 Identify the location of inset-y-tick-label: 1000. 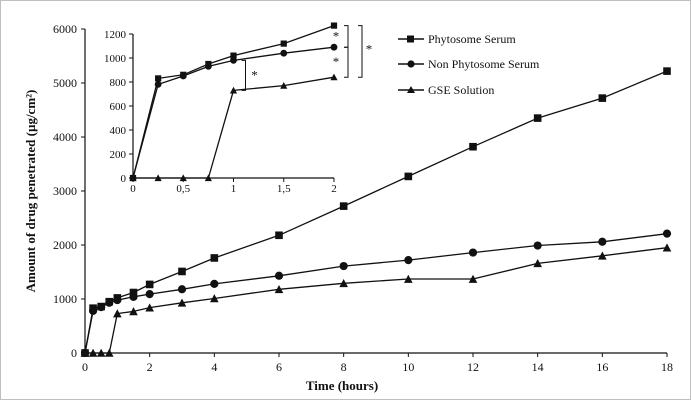
(115, 59).